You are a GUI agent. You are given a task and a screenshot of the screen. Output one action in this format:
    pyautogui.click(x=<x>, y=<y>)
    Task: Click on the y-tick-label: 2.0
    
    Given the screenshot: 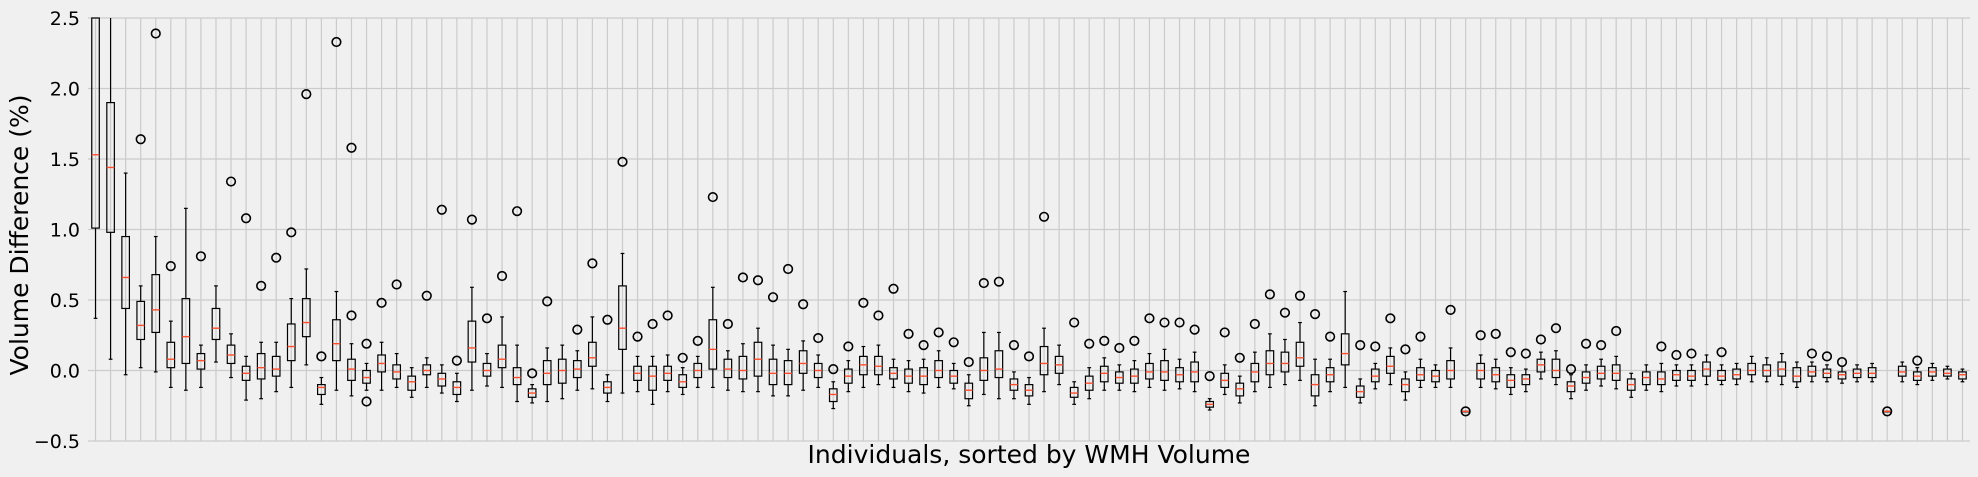 What is the action you would take?
    pyautogui.click(x=65, y=90)
    